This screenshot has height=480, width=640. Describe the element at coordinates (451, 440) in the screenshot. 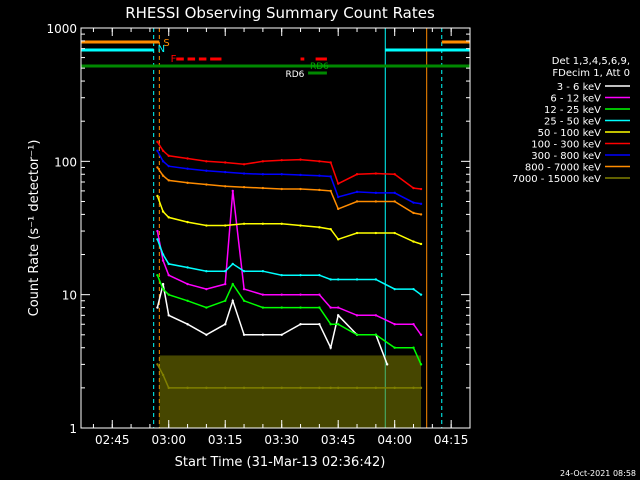

I see `x-tick-label: 04:15` at that location.